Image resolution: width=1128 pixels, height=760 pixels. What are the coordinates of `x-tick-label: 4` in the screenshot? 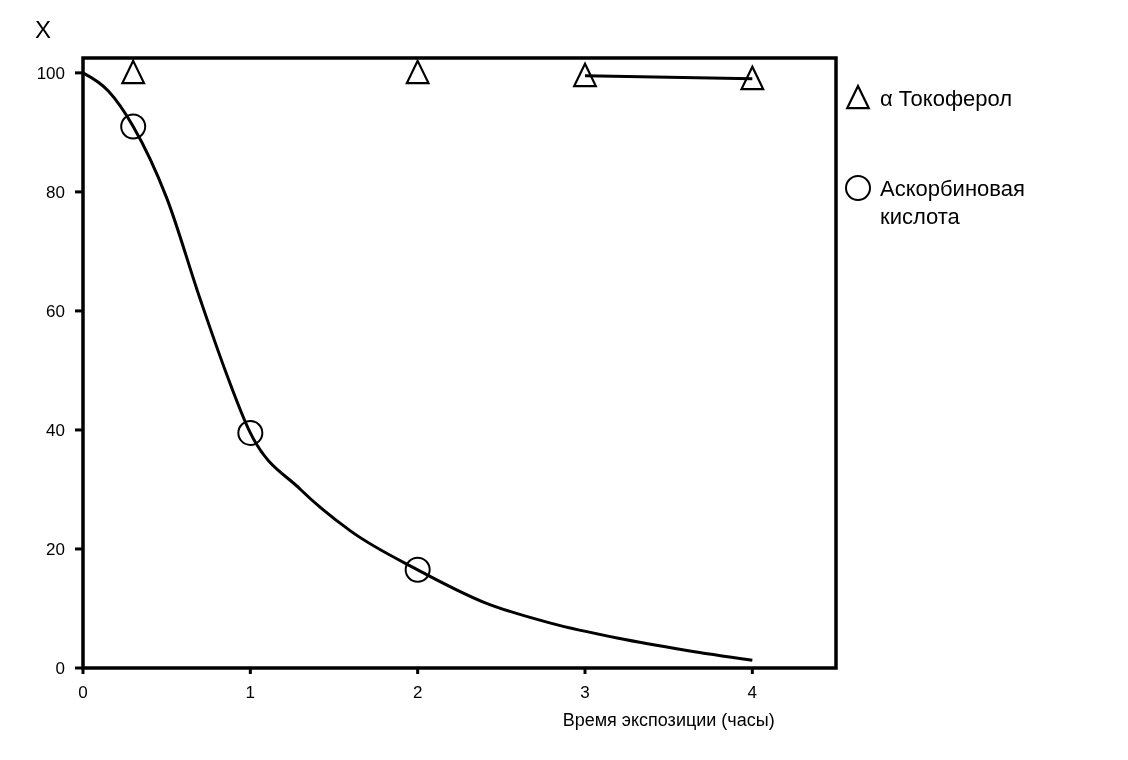 It's located at (752, 692).